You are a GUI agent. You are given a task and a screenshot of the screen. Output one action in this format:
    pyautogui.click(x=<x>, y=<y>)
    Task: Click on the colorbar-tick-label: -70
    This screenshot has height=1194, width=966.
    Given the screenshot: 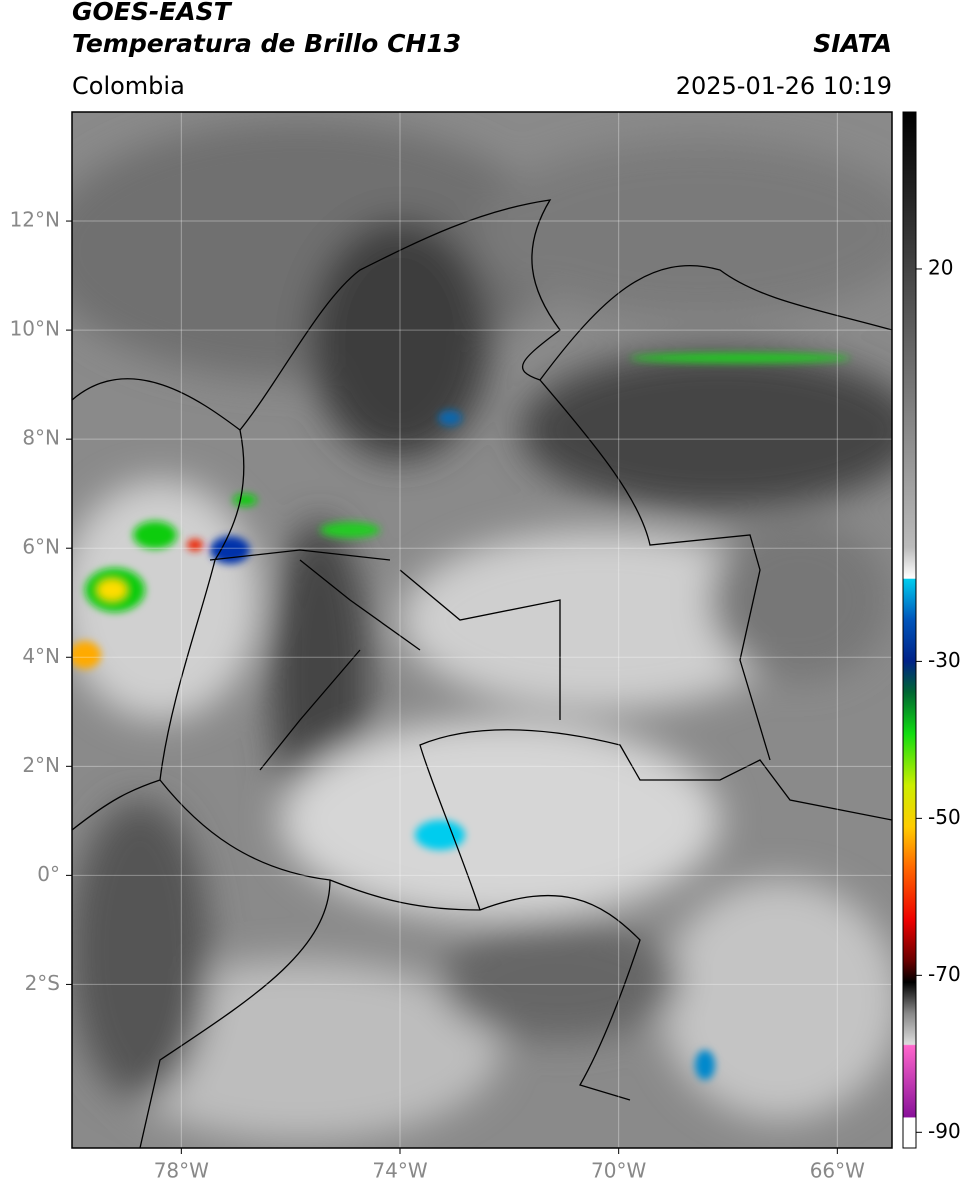 What is the action you would take?
    pyautogui.click(x=944, y=974)
    